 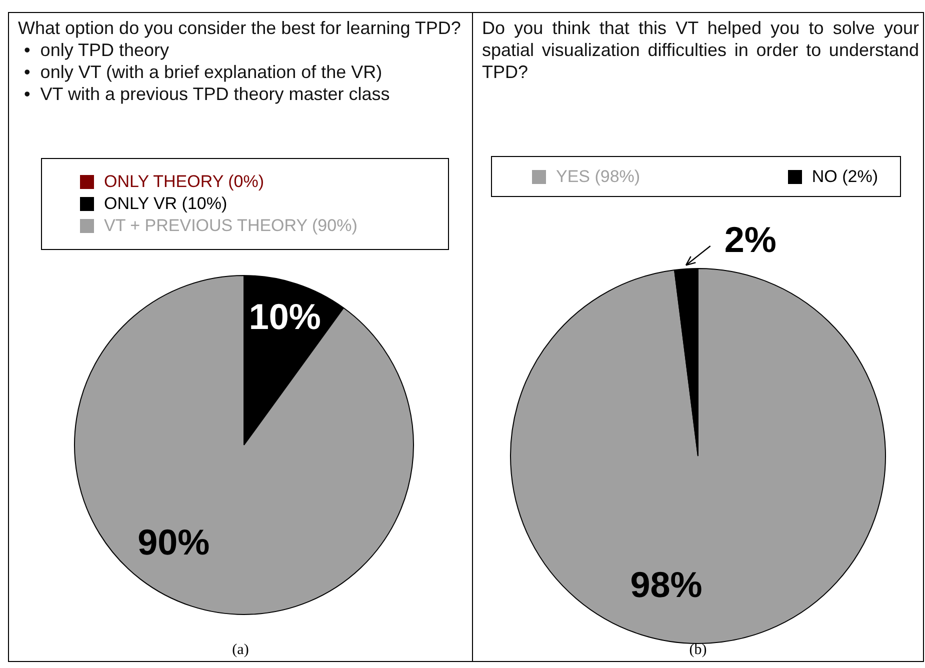 What do you see at coordinates (698, 650) in the screenshot?
I see `text: (b)` at bounding box center [698, 650].